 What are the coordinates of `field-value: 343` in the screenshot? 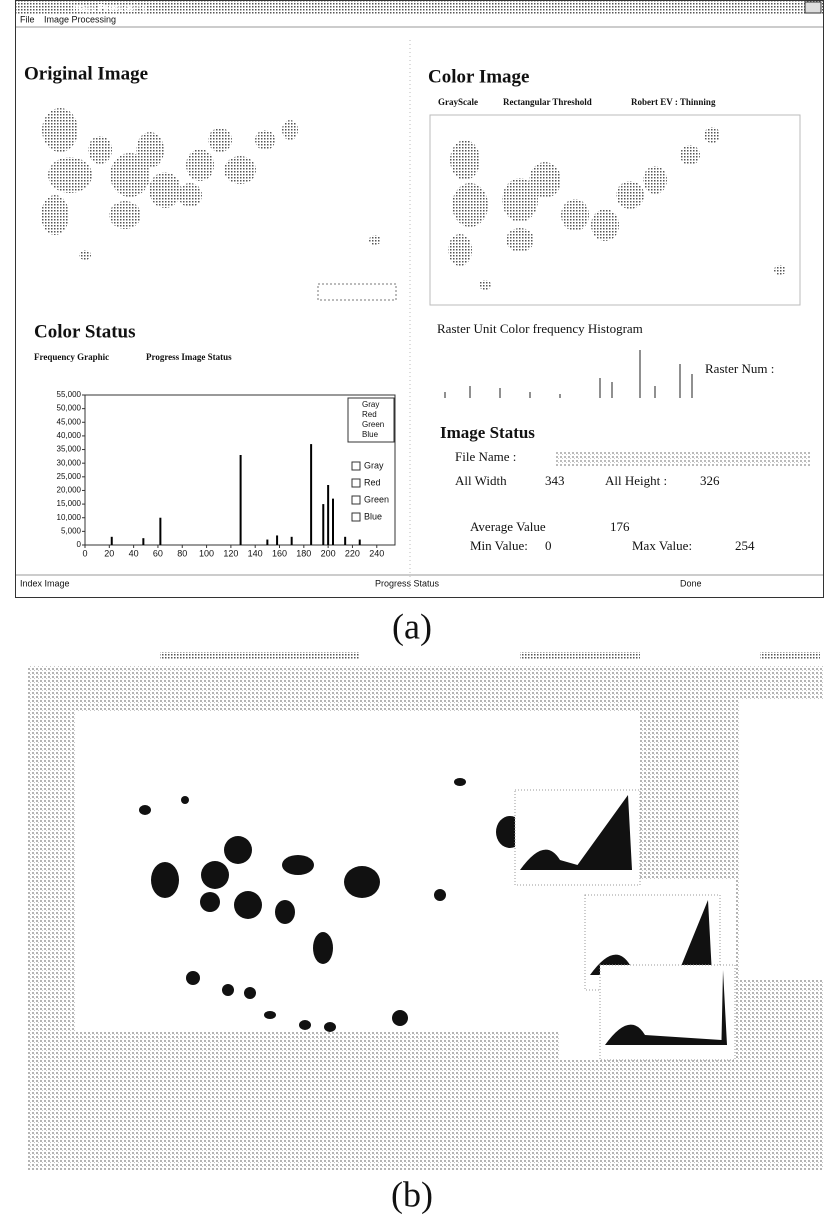 It's located at (555, 480).